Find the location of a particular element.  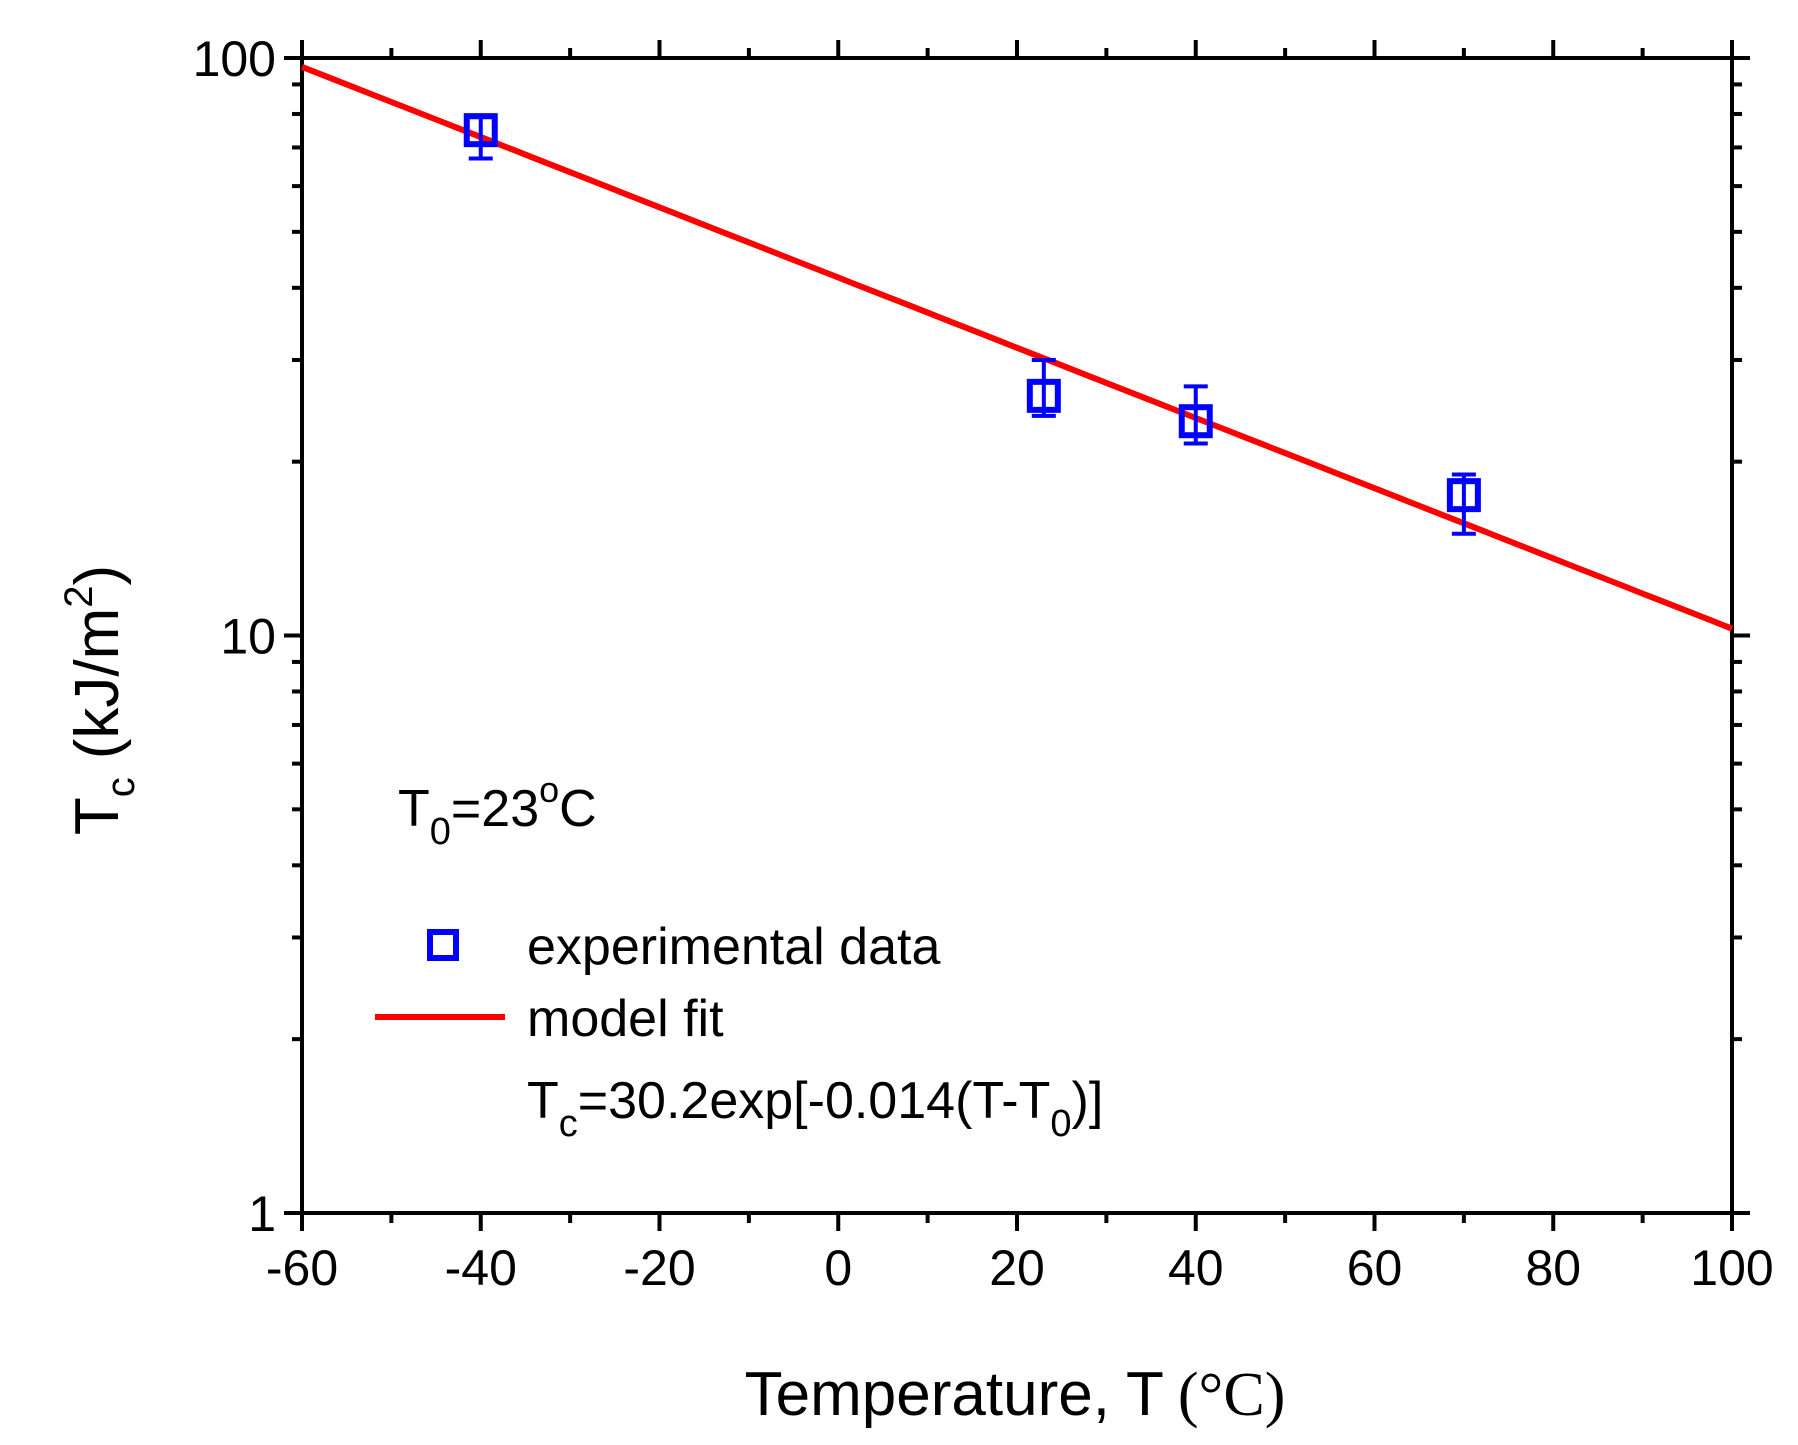

y-axis-title-unit: (kJ/m is located at coordinates (97, 684).